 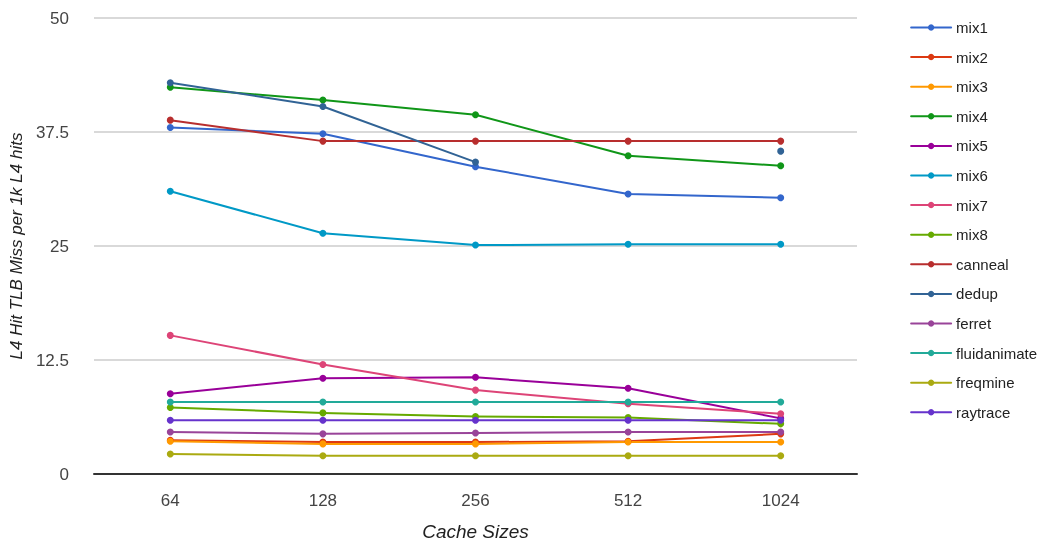 I want to click on legend-label: mix1, so click(x=972, y=27).